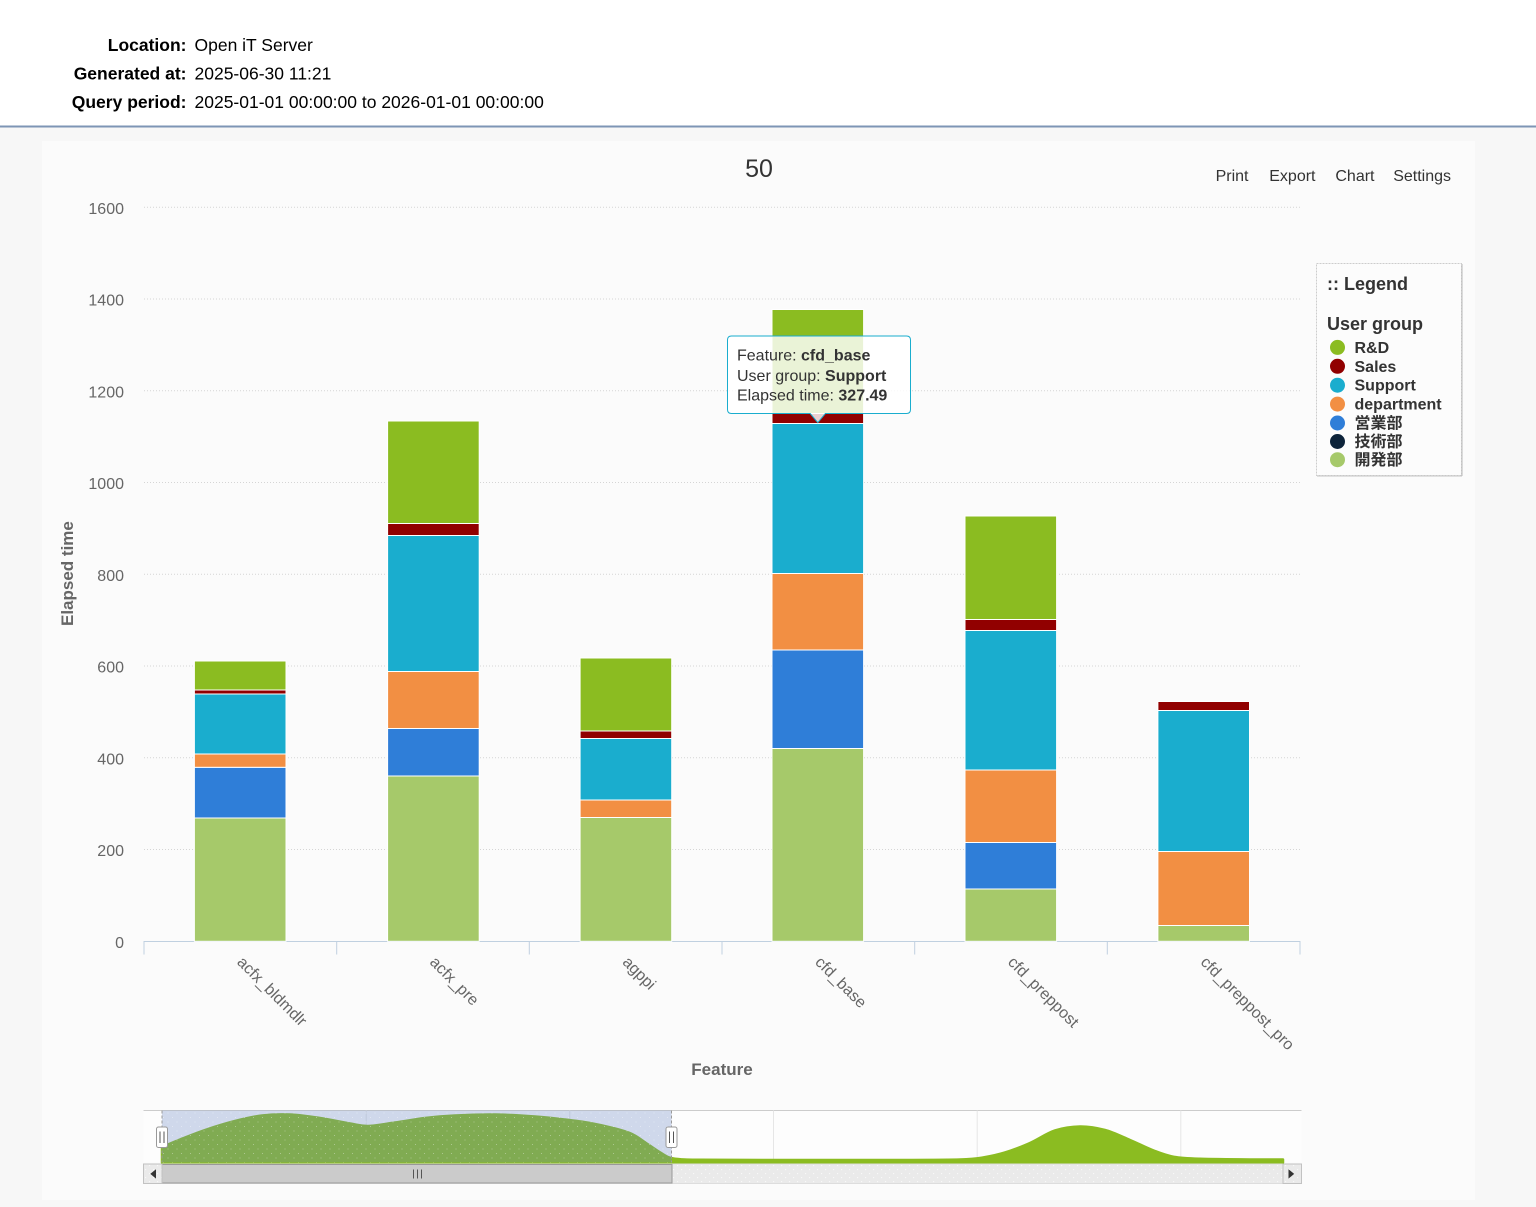 The width and height of the screenshot is (1536, 1207). Describe the element at coordinates (110, 759) in the screenshot. I see `svg-text: 400` at that location.